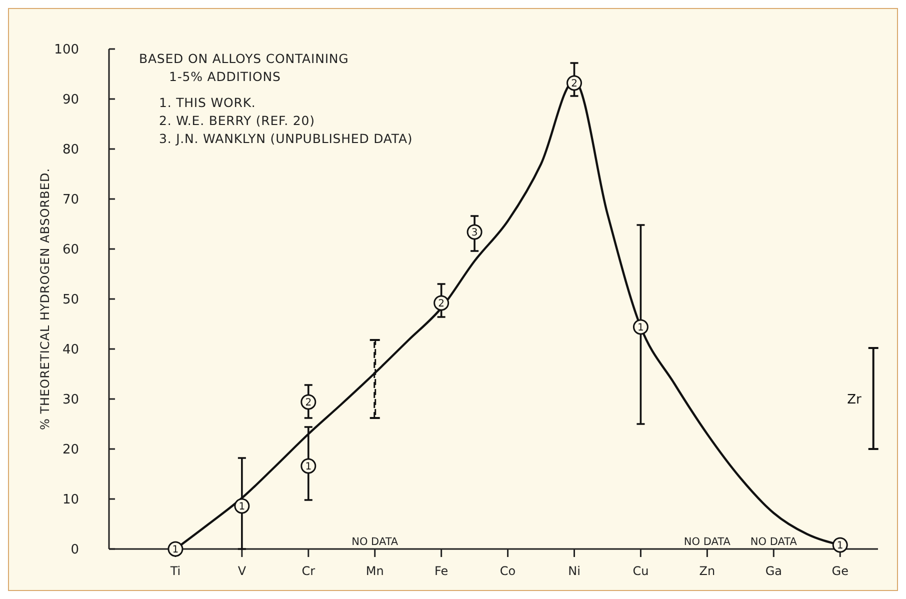 The width and height of the screenshot is (906, 599). What do you see at coordinates (70, 150) in the screenshot?
I see `y-tick-label: 80` at bounding box center [70, 150].